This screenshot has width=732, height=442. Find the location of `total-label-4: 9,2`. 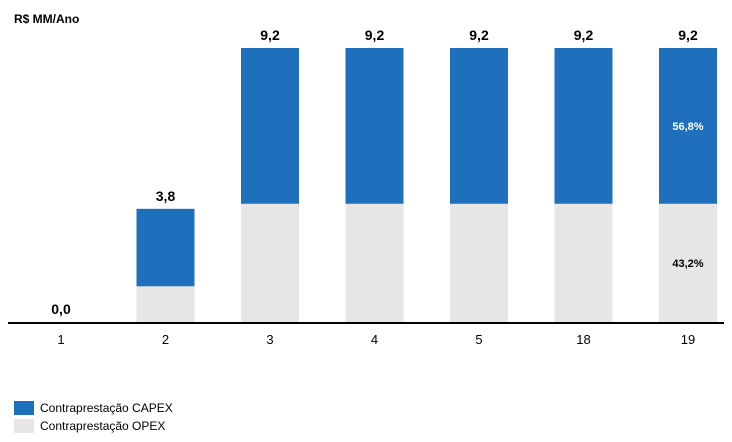

total-label-4: 9,2 is located at coordinates (375, 35).